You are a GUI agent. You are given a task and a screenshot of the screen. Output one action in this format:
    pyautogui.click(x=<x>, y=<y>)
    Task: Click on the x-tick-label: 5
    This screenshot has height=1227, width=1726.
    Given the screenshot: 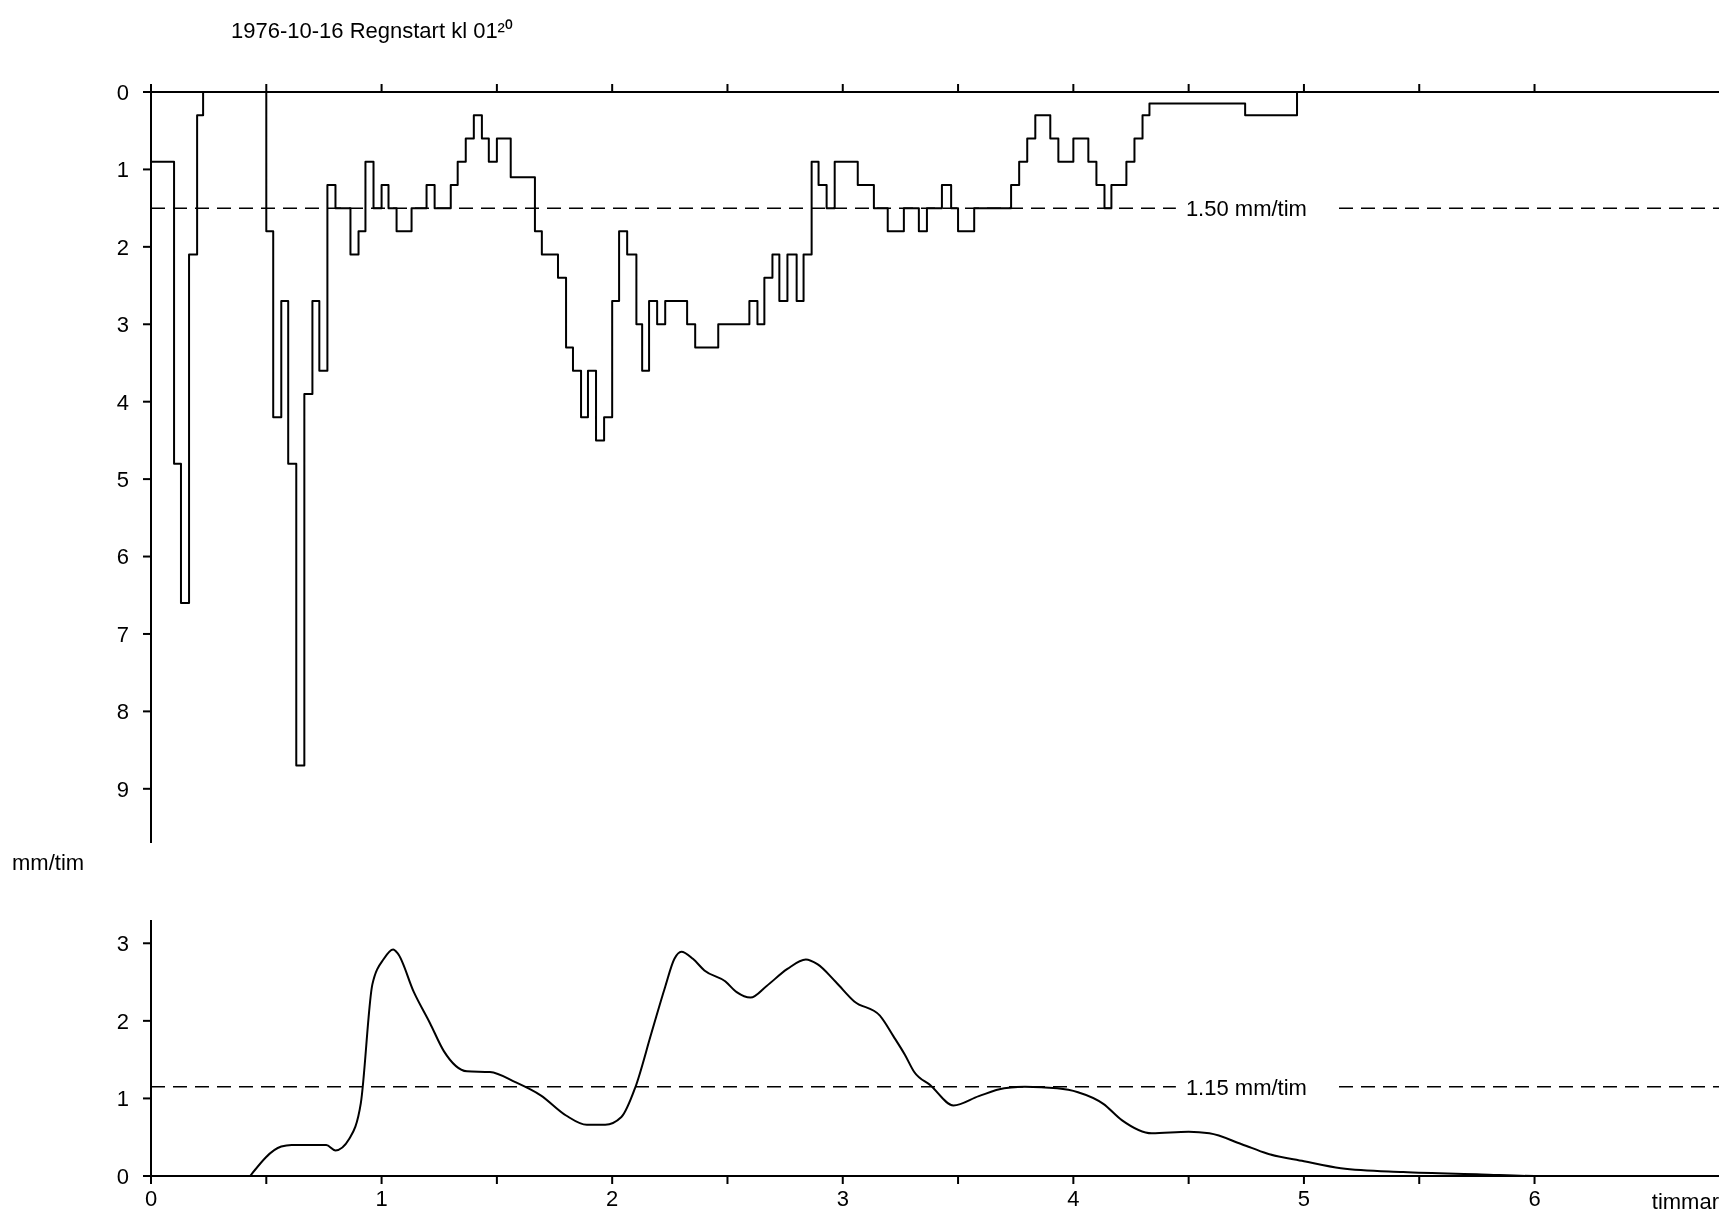 What is the action you would take?
    pyautogui.click(x=1304, y=1198)
    